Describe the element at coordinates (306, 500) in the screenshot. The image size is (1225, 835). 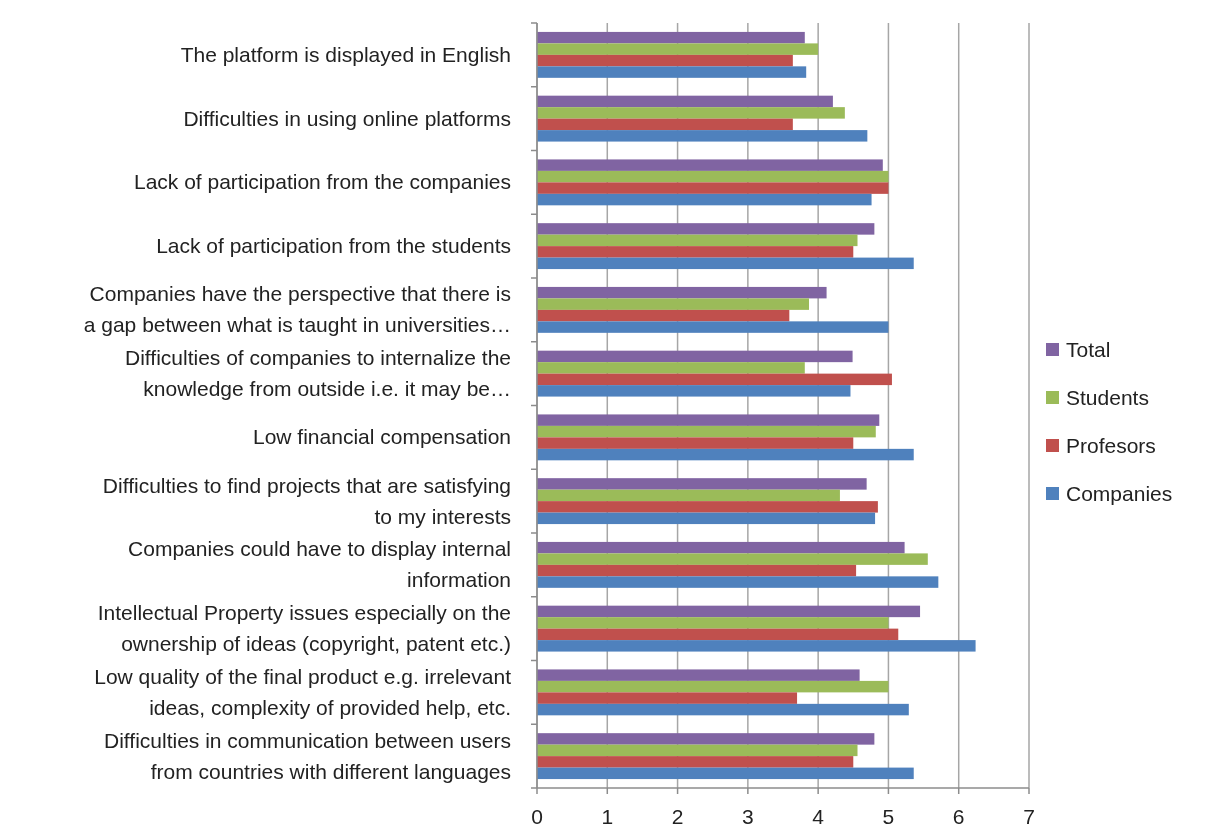
I see `y-tick-label: Difficulties to find projects that are satisfying to my interests` at that location.